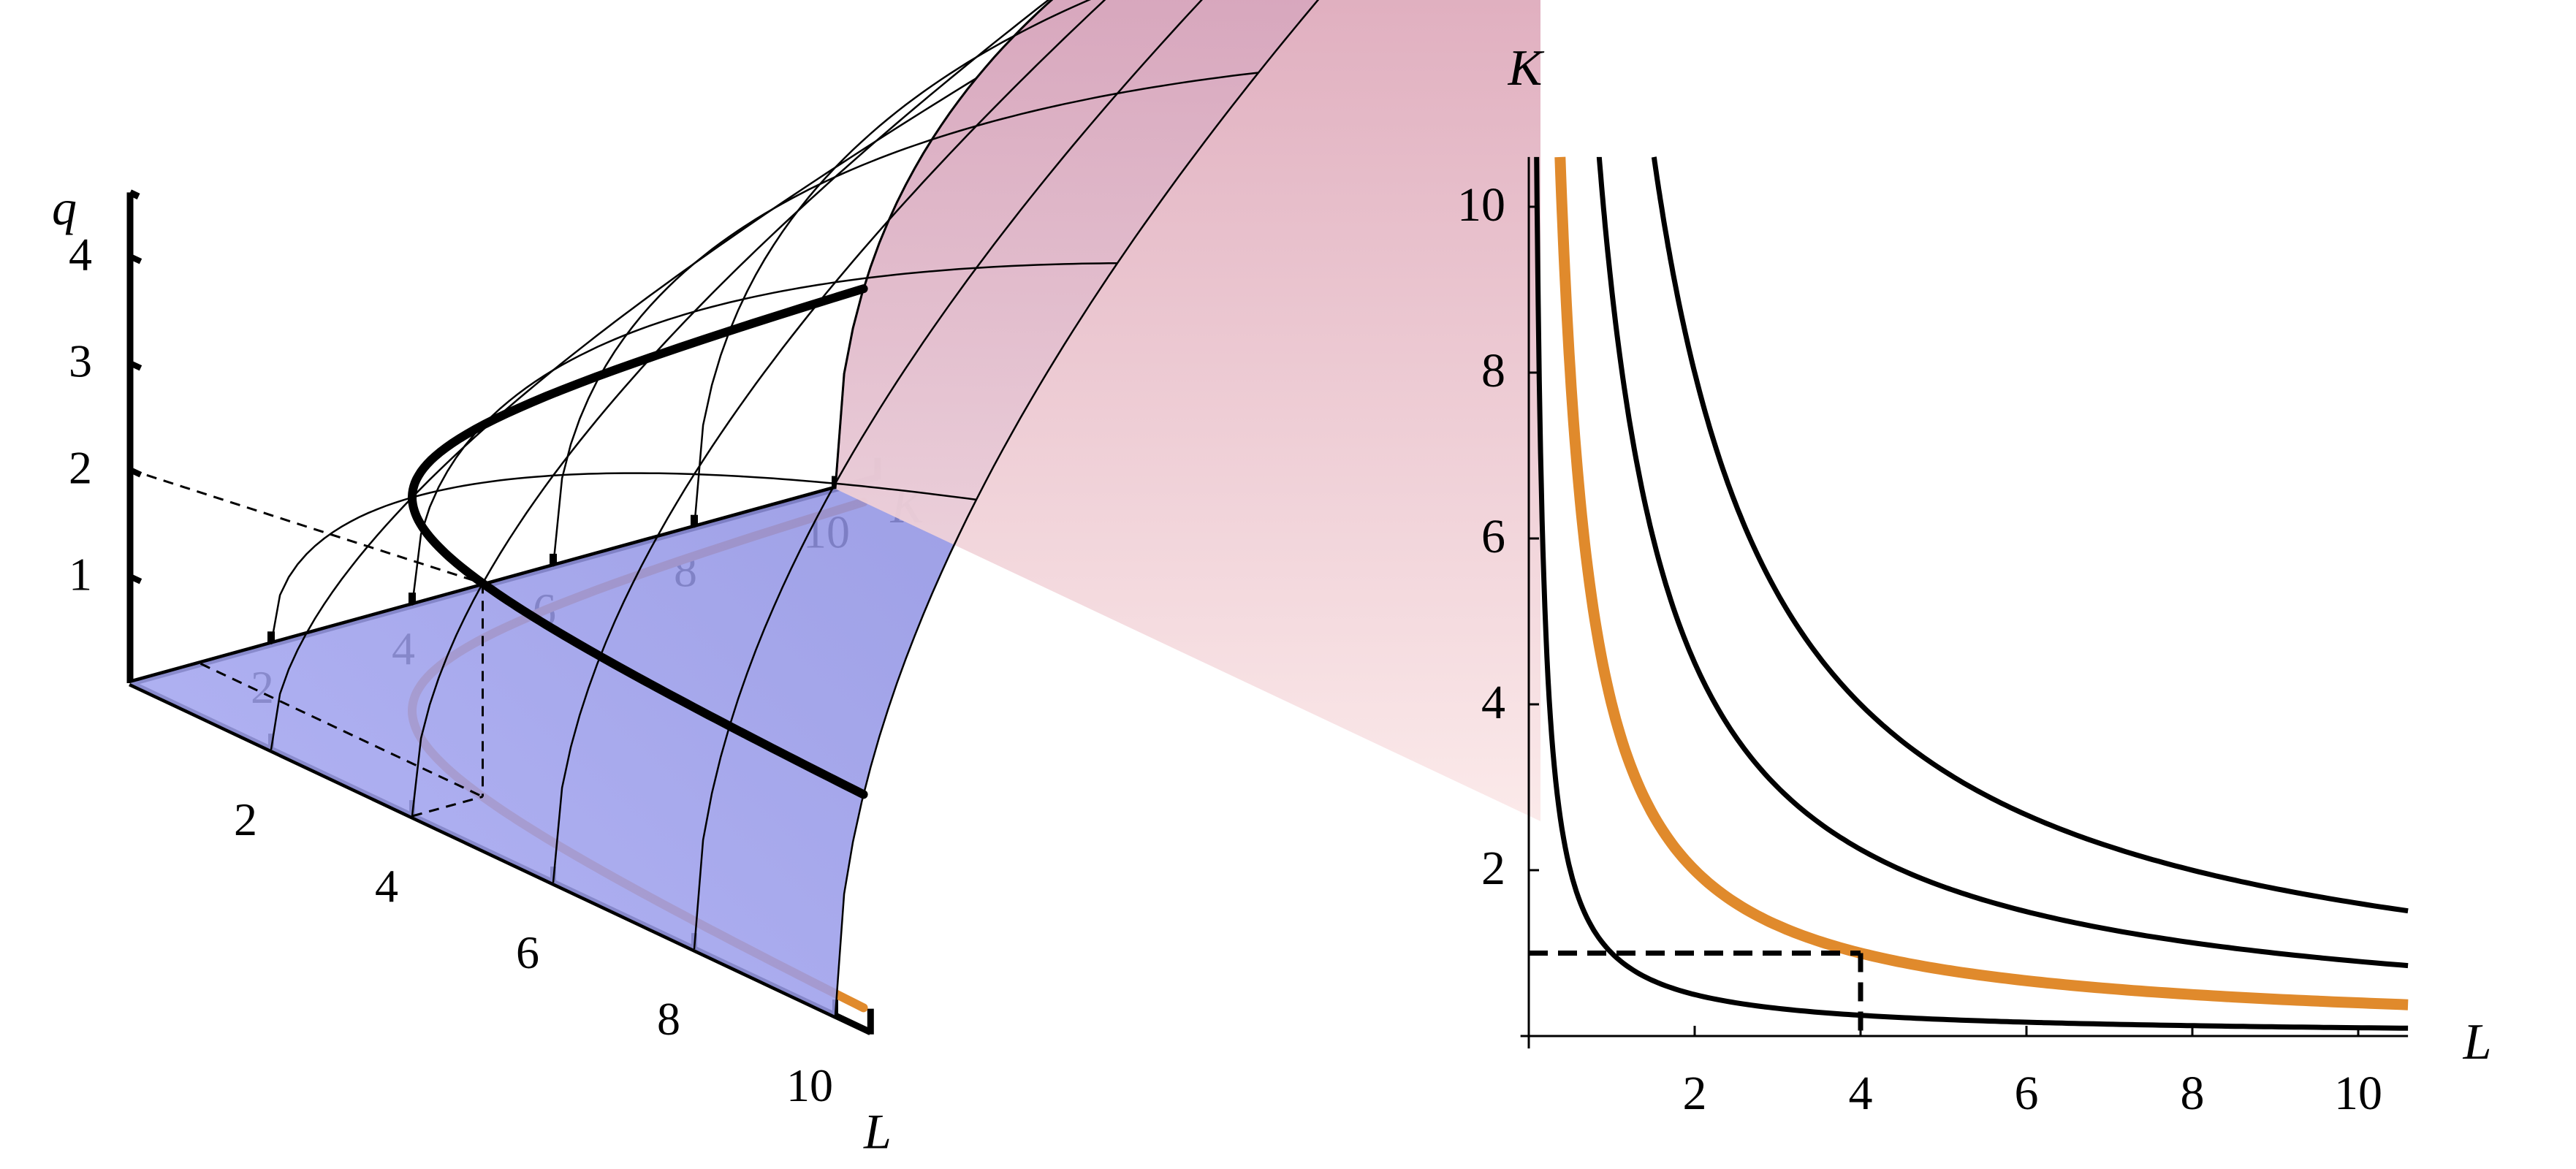 This screenshot has width=2576, height=1169. What do you see at coordinates (1493, 370) in the screenshot?
I see `y-axis-tick-label: 8` at bounding box center [1493, 370].